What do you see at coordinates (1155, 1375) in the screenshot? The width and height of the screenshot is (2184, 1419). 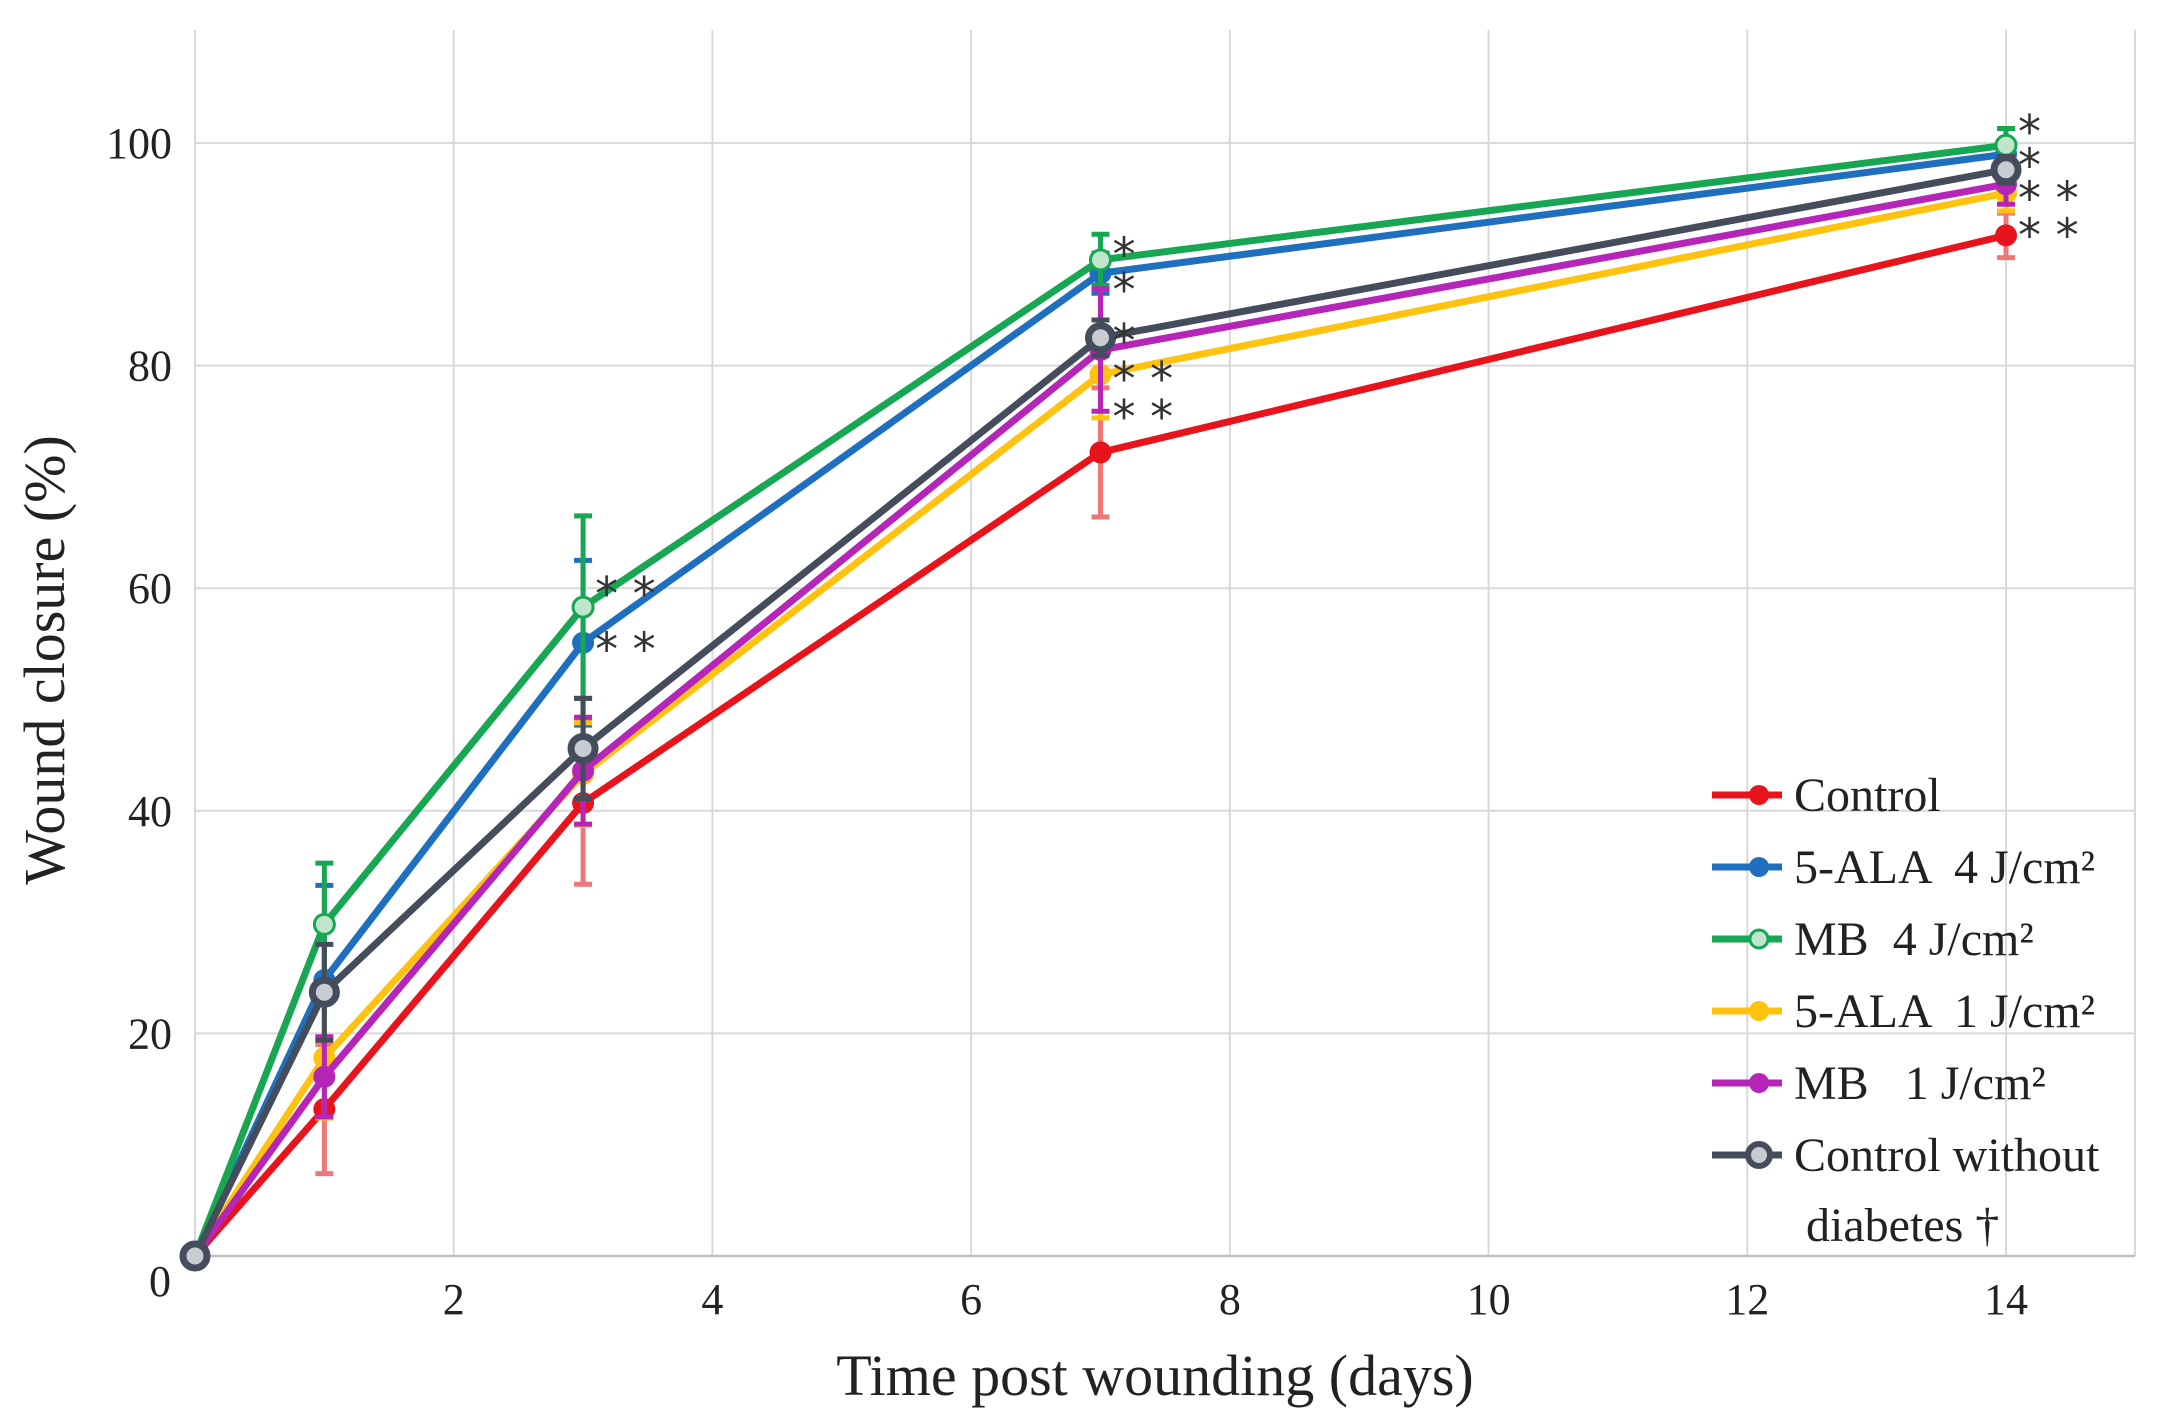 I see `x-axis-title: Time post wounding (days)` at bounding box center [1155, 1375].